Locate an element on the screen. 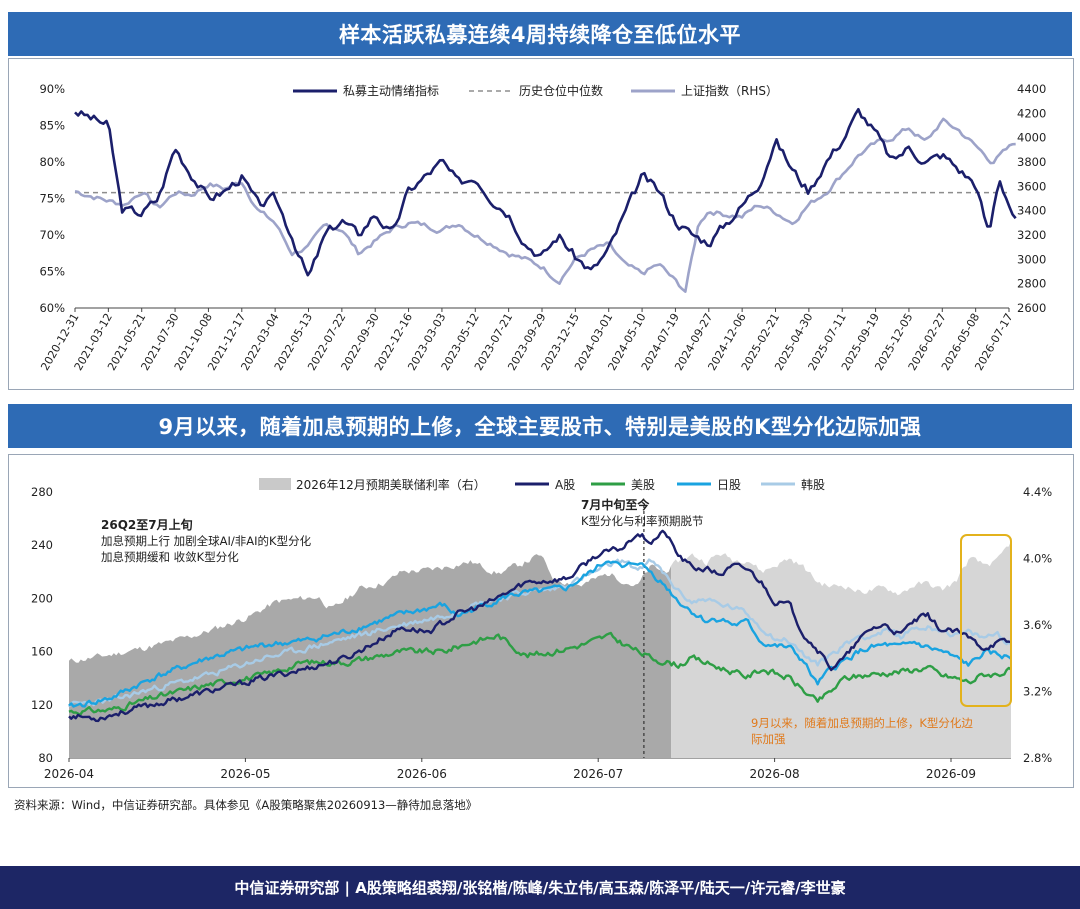 Image resolution: width=1080 pixels, height=909 pixels. chart2-banner-title: 9月以来，随着加息预期的上修，全球主要股市、特别是美股的K型分化边际加强 is located at coordinates (540, 426).